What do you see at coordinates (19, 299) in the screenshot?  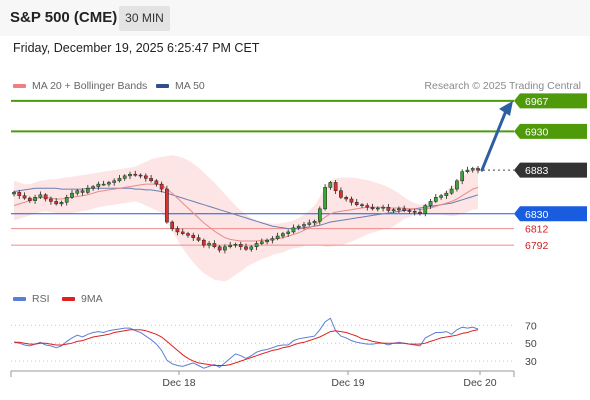 I see `legend-rsi-swatch` at bounding box center [19, 299].